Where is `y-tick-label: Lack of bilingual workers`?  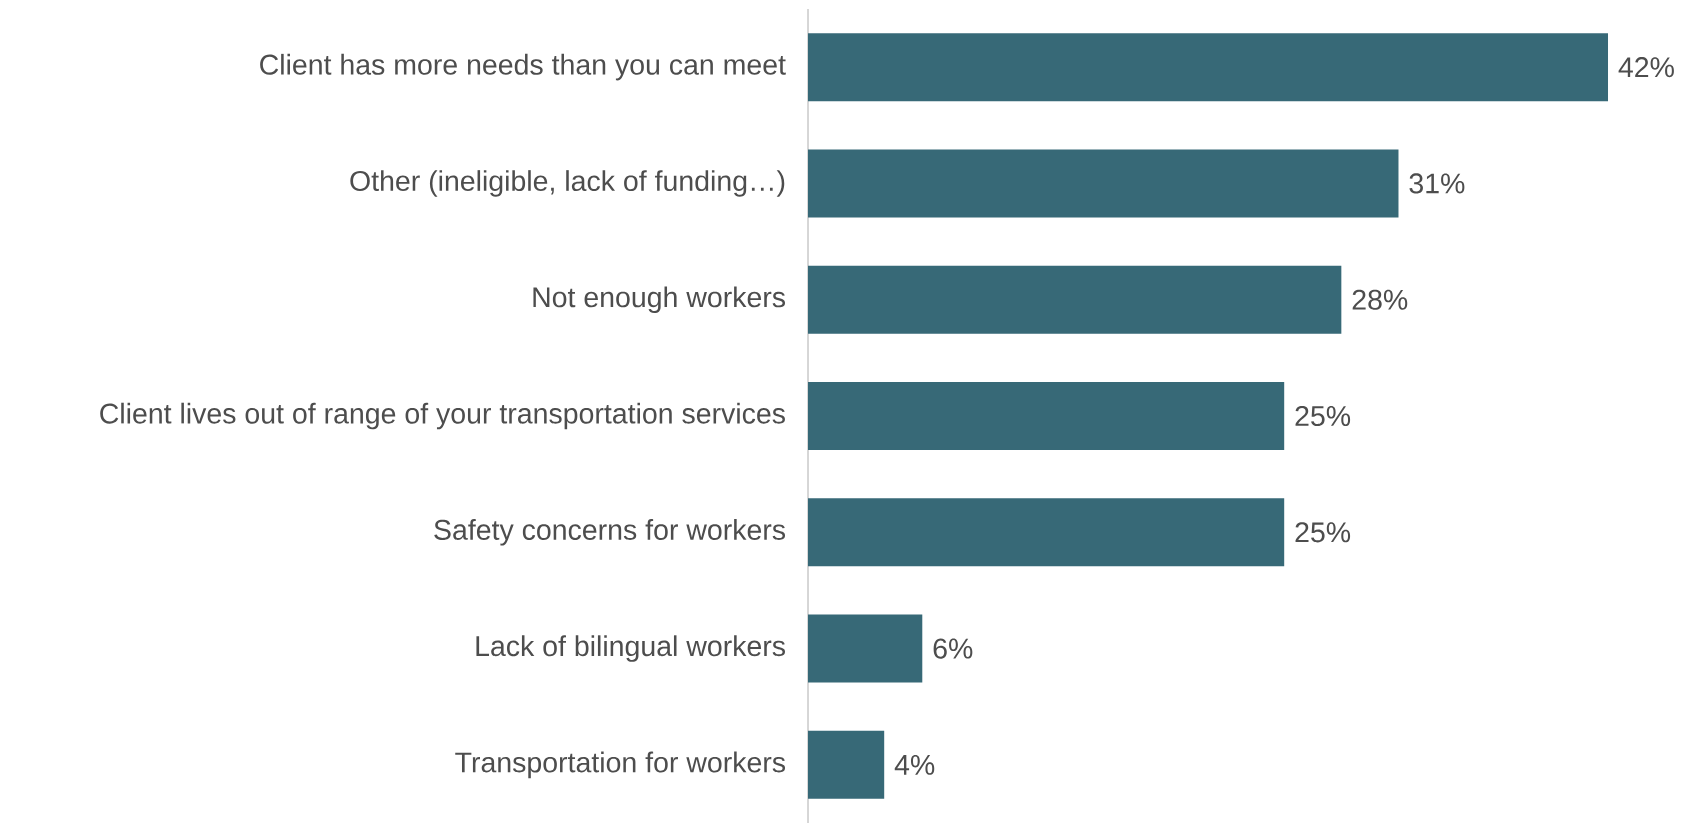
y-tick-label: Lack of bilingual workers is located at coordinates (630, 648).